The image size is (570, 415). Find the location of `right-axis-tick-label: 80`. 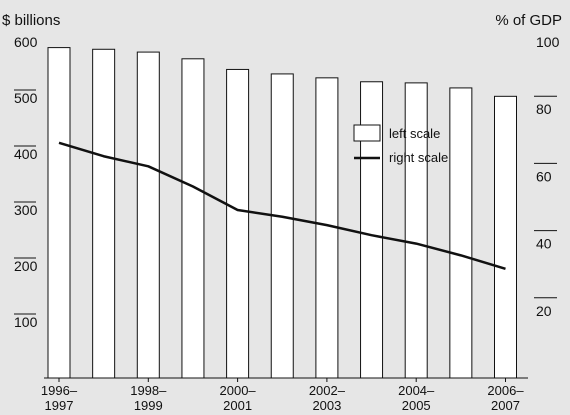

right-axis-tick-label: 80 is located at coordinates (544, 109).